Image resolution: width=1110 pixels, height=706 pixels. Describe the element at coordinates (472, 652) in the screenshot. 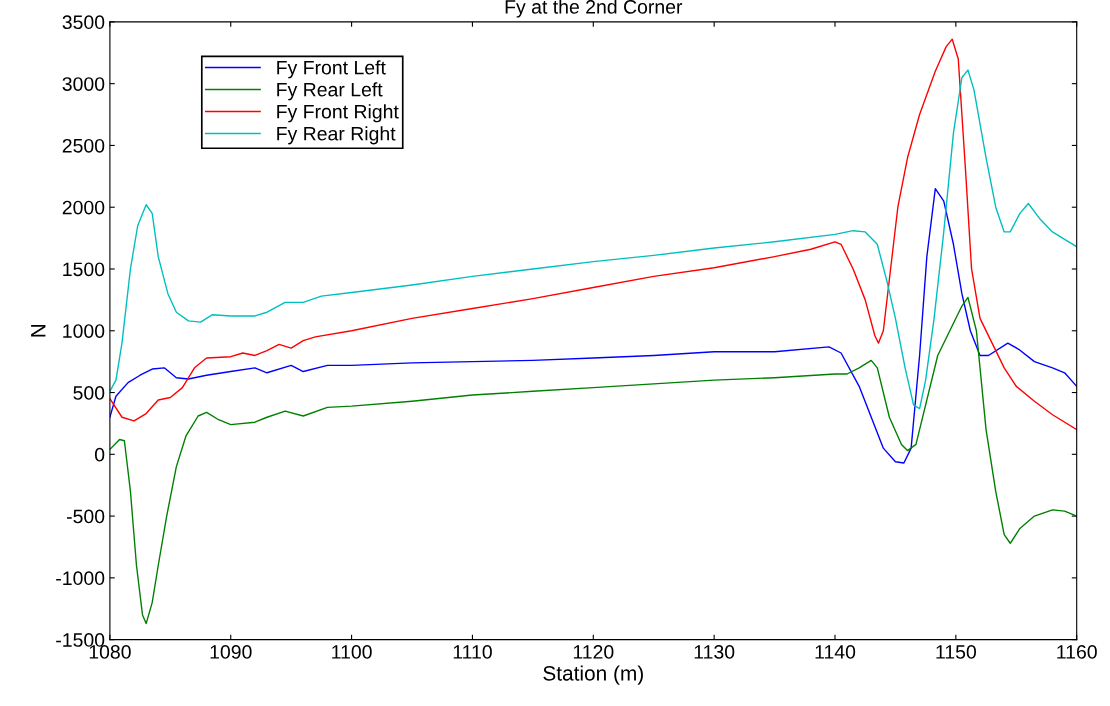

I see `x-tick-label: 1110` at that location.